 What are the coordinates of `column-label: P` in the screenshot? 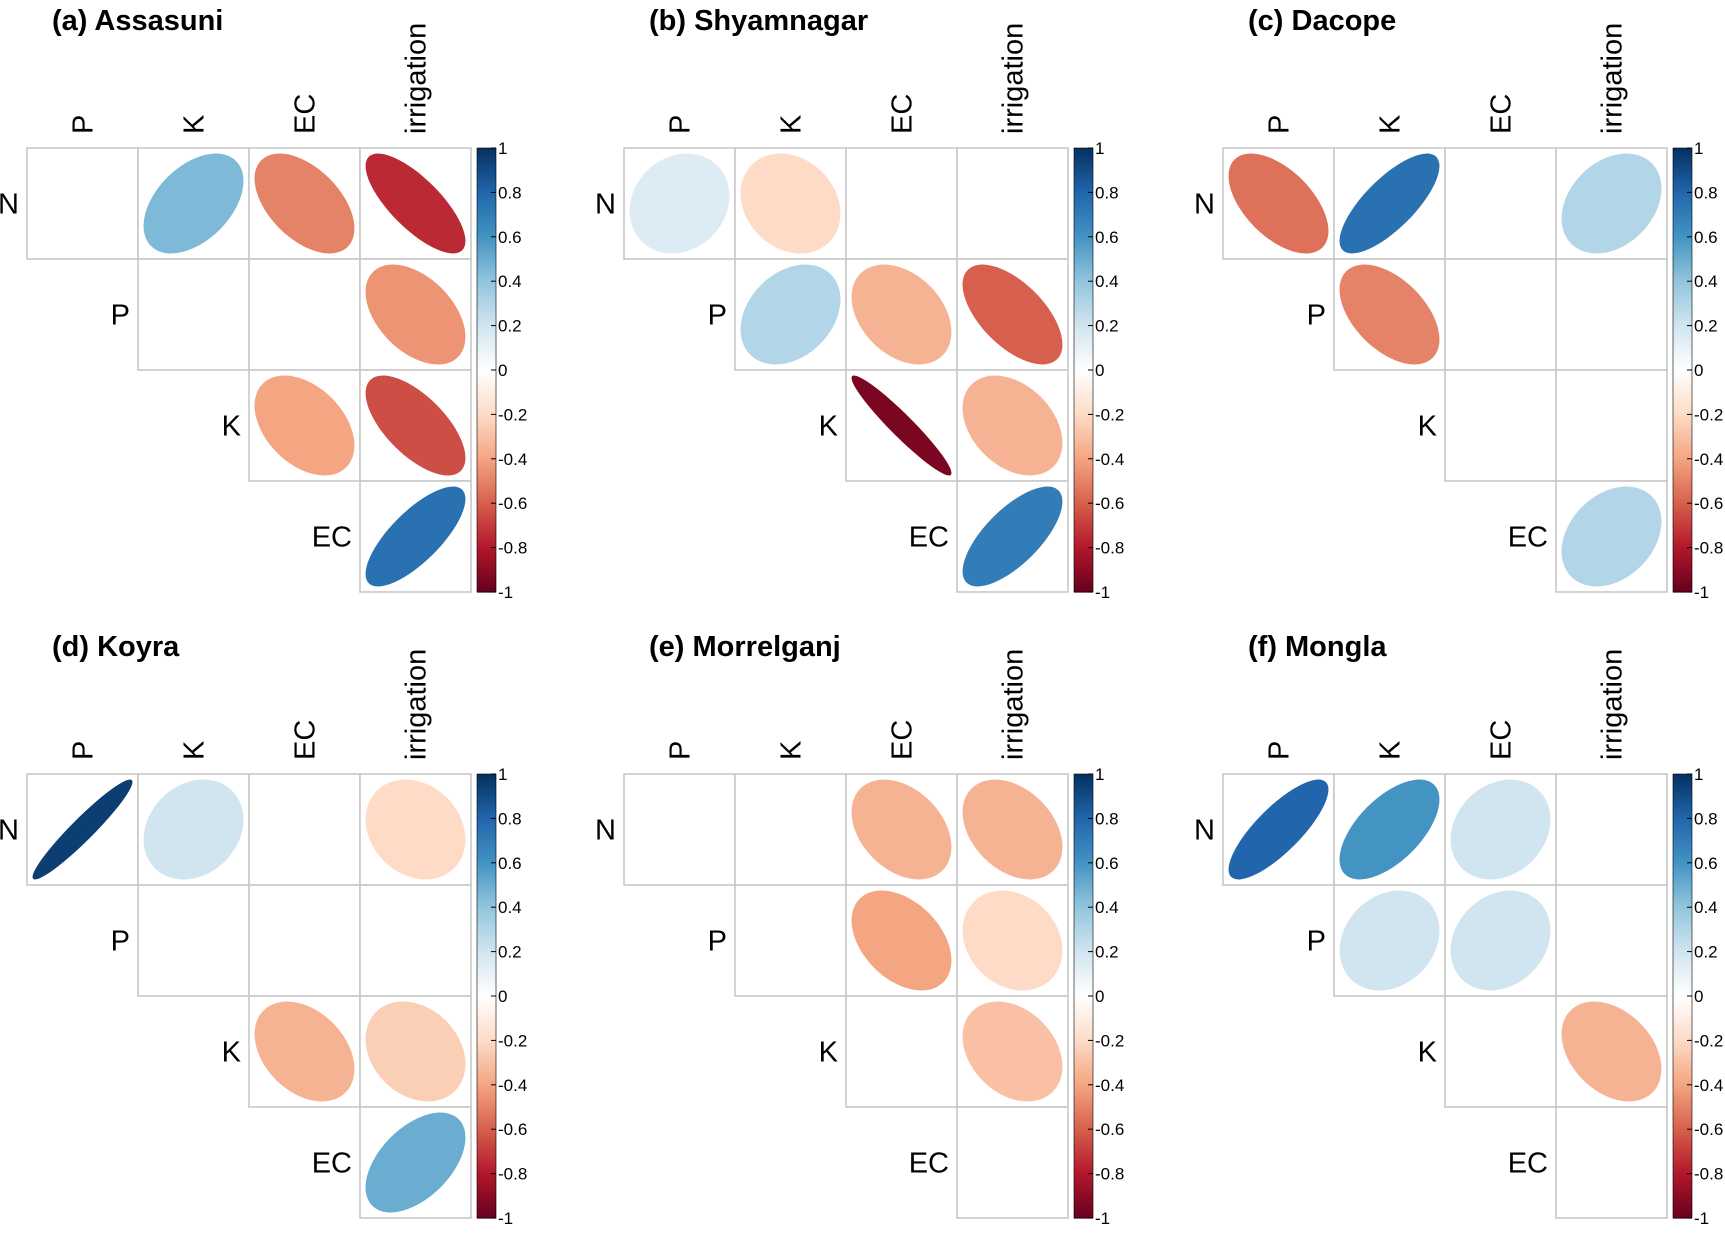 It's located at (1280, 124).